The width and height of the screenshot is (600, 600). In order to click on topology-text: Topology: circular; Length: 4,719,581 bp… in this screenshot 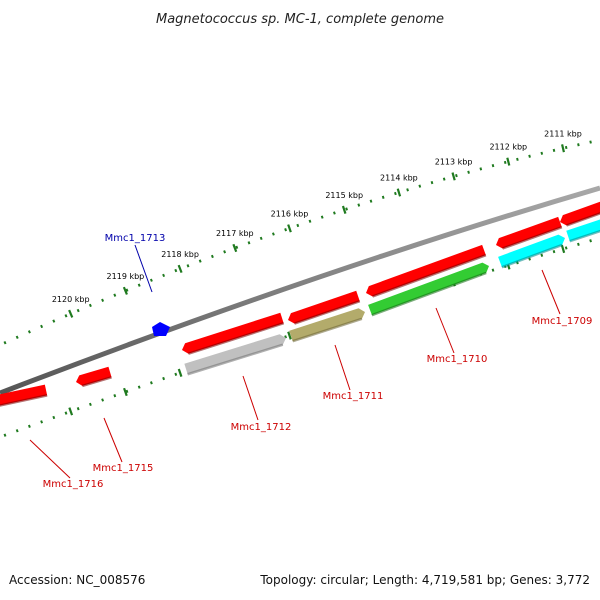, I will do `click(425, 580)`.